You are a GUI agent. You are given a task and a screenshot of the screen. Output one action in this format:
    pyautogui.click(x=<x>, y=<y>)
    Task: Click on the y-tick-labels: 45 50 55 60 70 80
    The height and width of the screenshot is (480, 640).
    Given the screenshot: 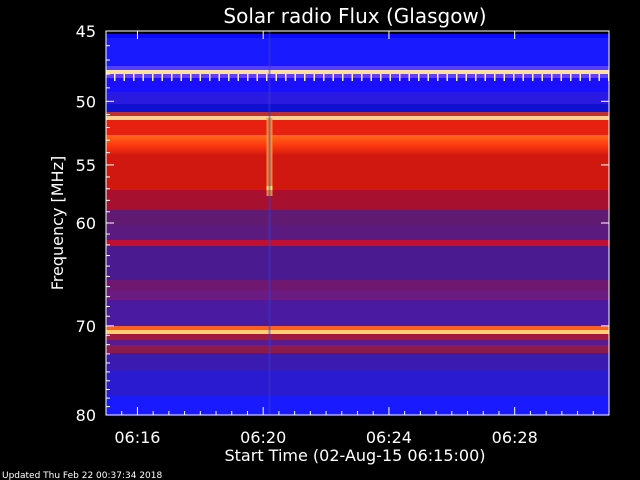 What is the action you would take?
    pyautogui.click(x=86, y=223)
    